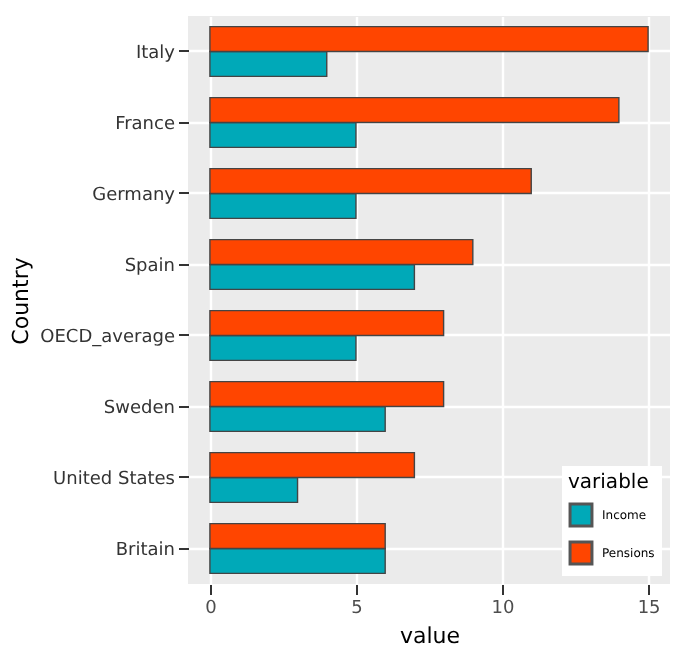 The image size is (686, 654). Describe the element at coordinates (211, 609) in the screenshot. I see `x-tick-label: 0` at that location.